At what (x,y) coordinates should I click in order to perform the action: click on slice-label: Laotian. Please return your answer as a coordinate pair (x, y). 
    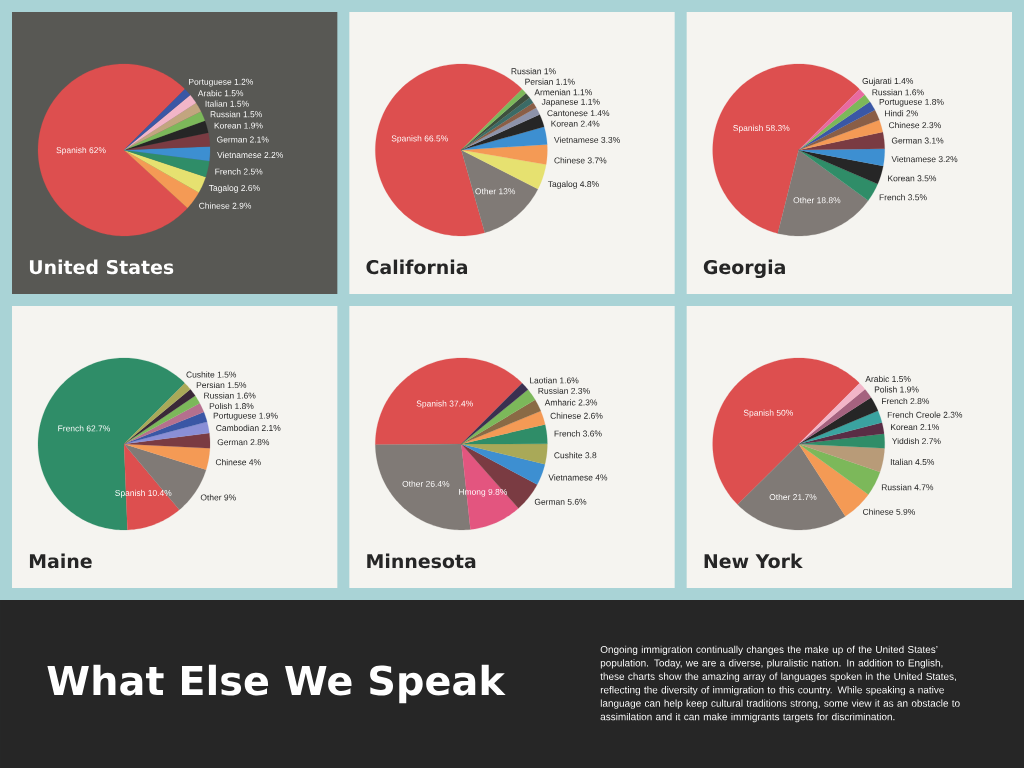
    Looking at the image, I should click on (543, 380).